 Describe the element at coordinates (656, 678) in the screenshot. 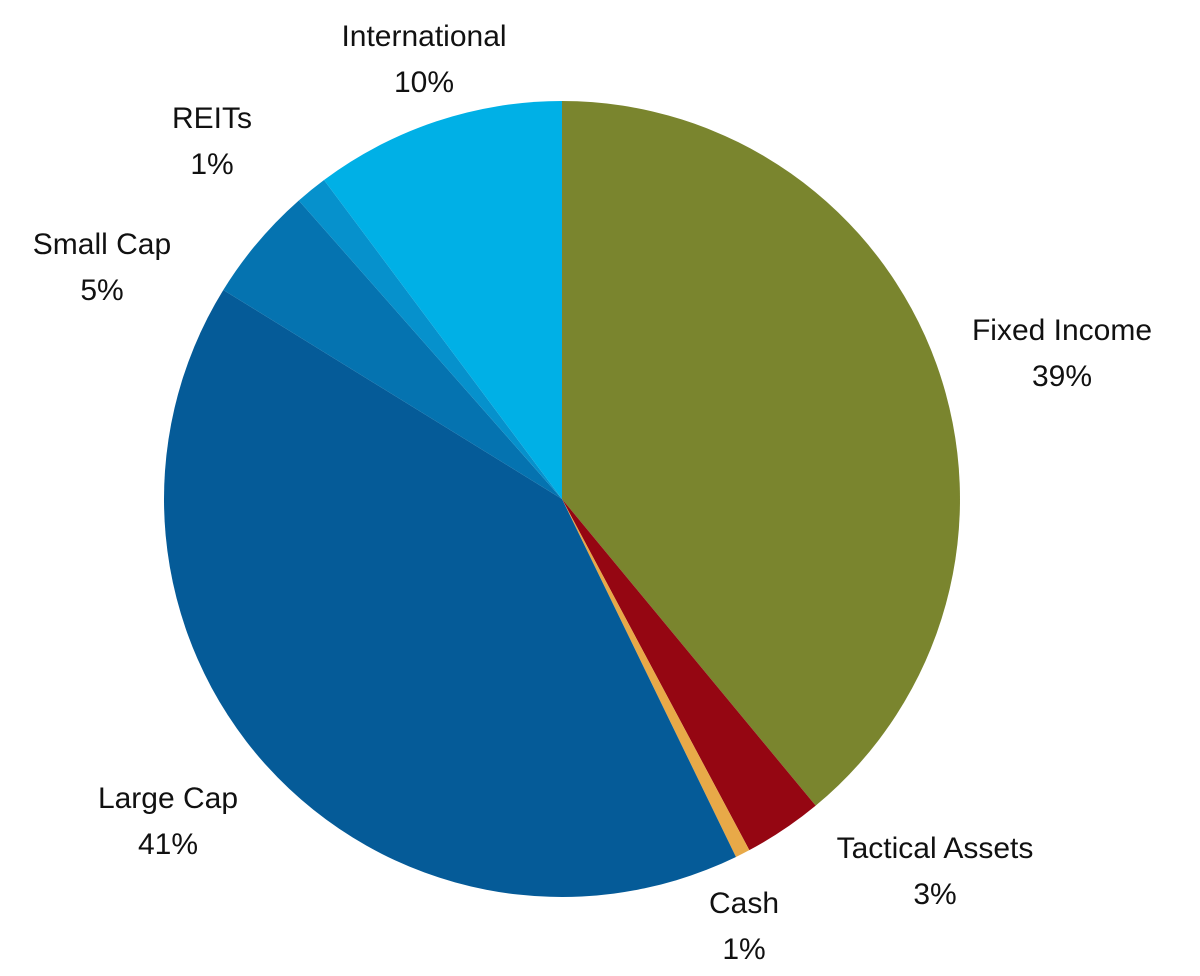

I see `pie-slice-cash` at that location.